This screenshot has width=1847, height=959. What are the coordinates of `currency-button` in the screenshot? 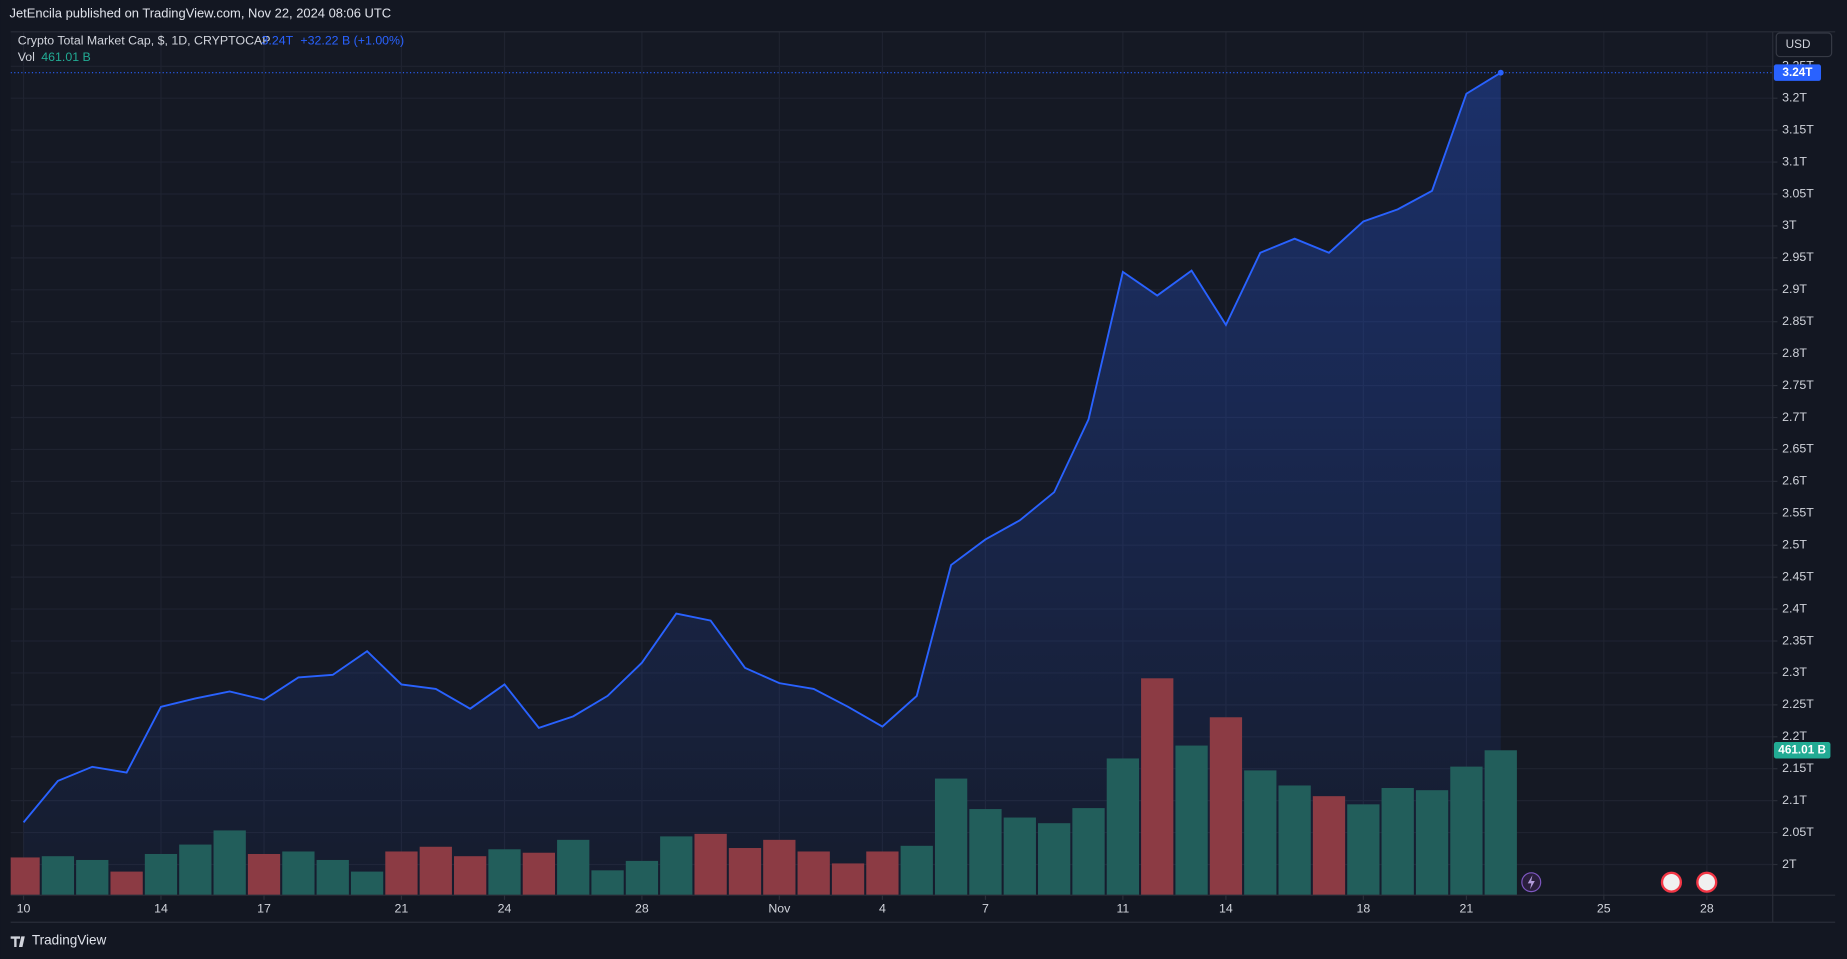 It's located at (1804, 45).